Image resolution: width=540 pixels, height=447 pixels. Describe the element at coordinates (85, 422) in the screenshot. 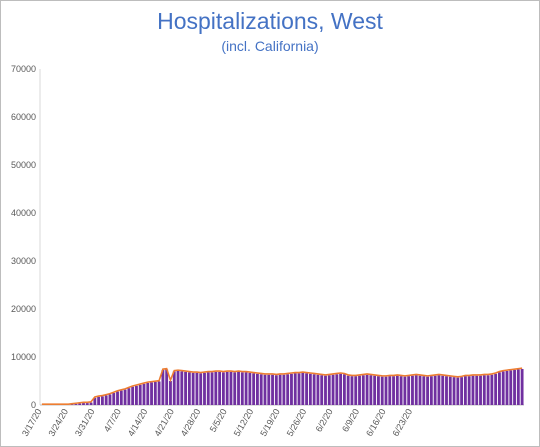

I see `x-tick-label: 3/31/20` at that location.